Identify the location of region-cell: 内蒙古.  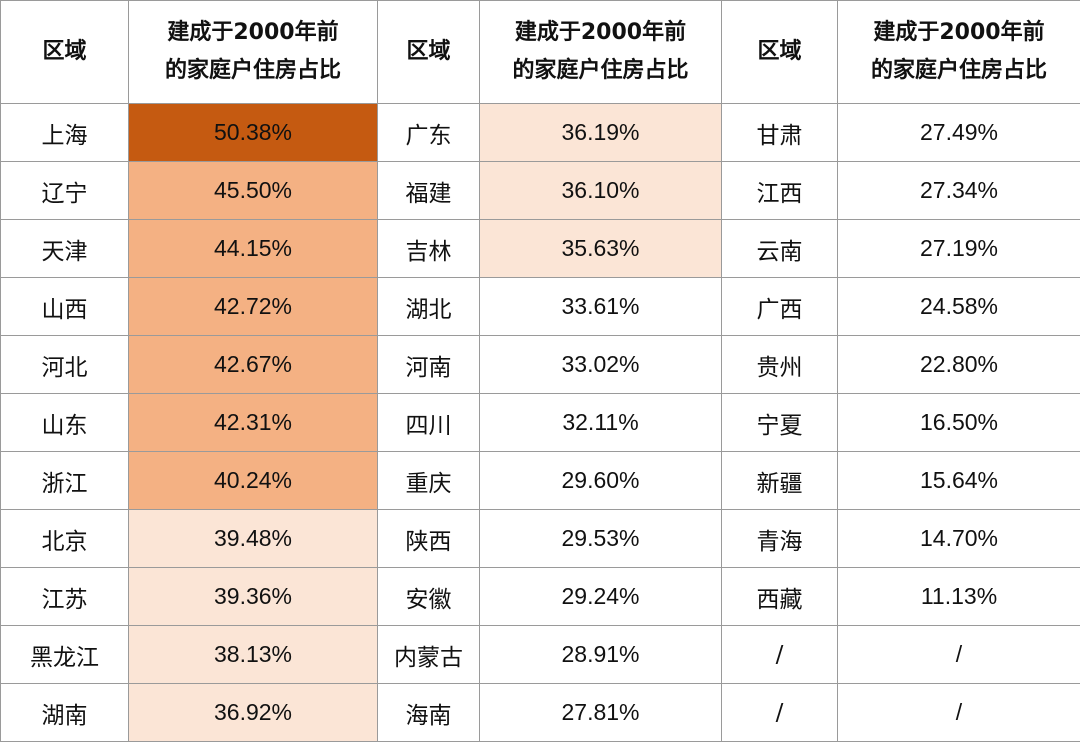
(428, 654).